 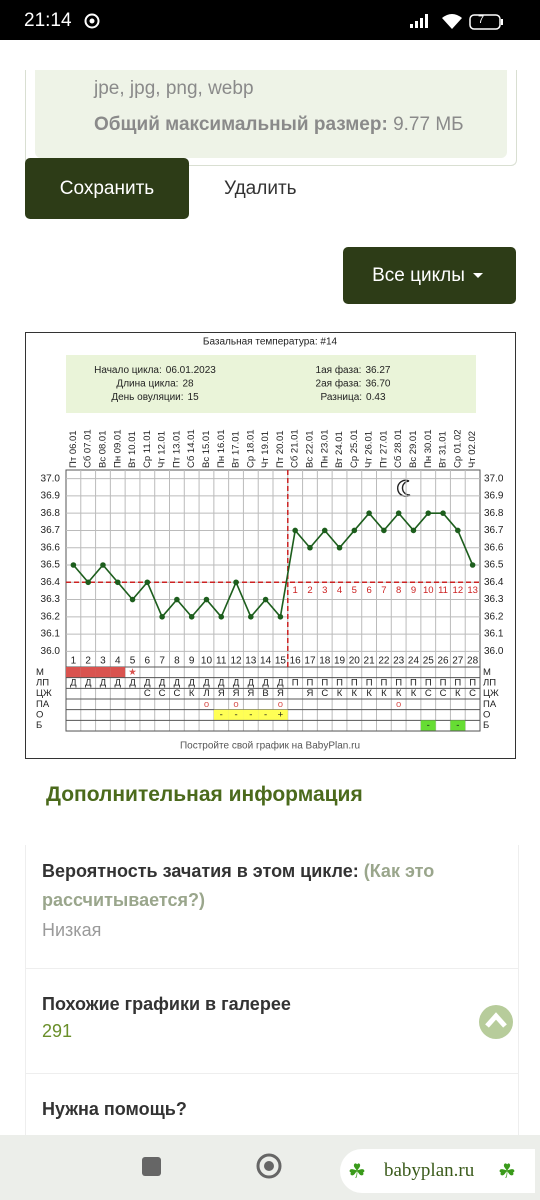 What do you see at coordinates (370, 661) in the screenshot?
I see `x-tick-label: 21` at bounding box center [370, 661].